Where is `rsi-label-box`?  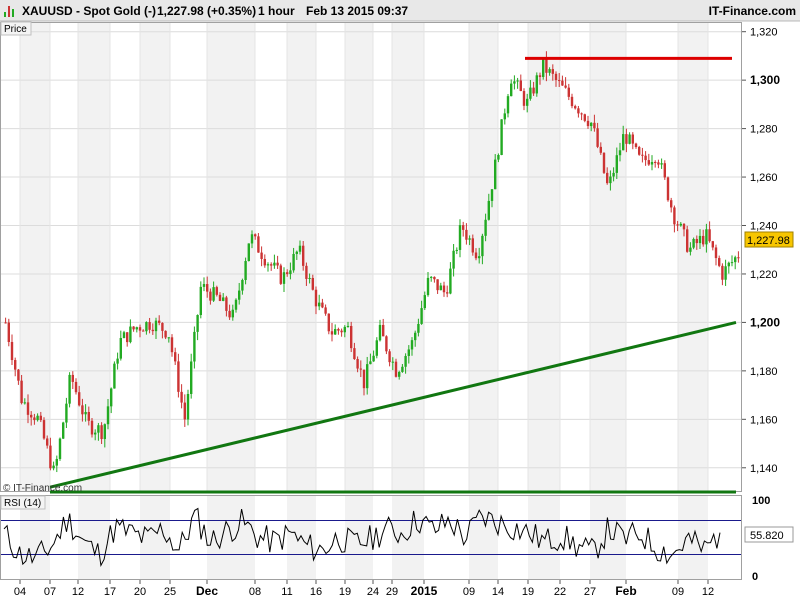
rsi-label-box is located at coordinates (23, 502).